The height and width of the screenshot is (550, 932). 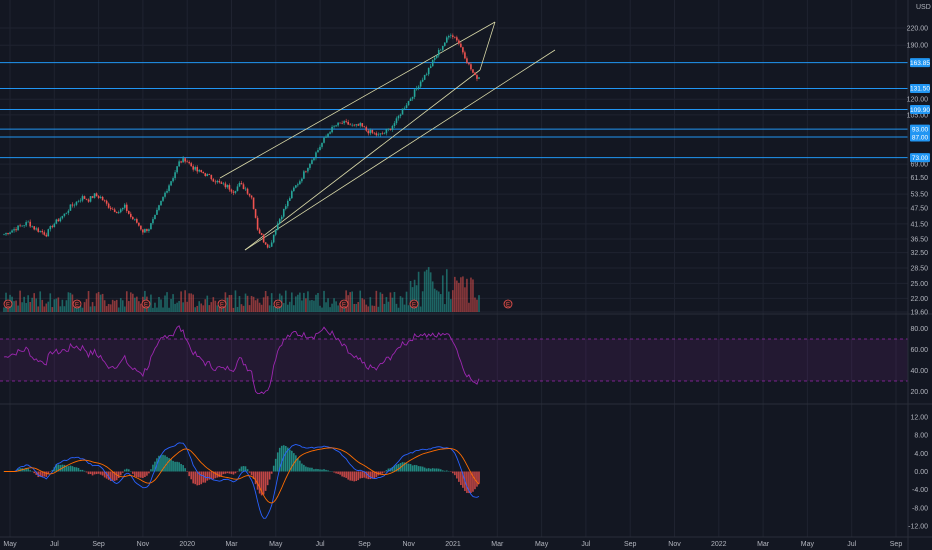 What do you see at coordinates (920, 490) in the screenshot?
I see `macd-axis-label: -4.00` at bounding box center [920, 490].